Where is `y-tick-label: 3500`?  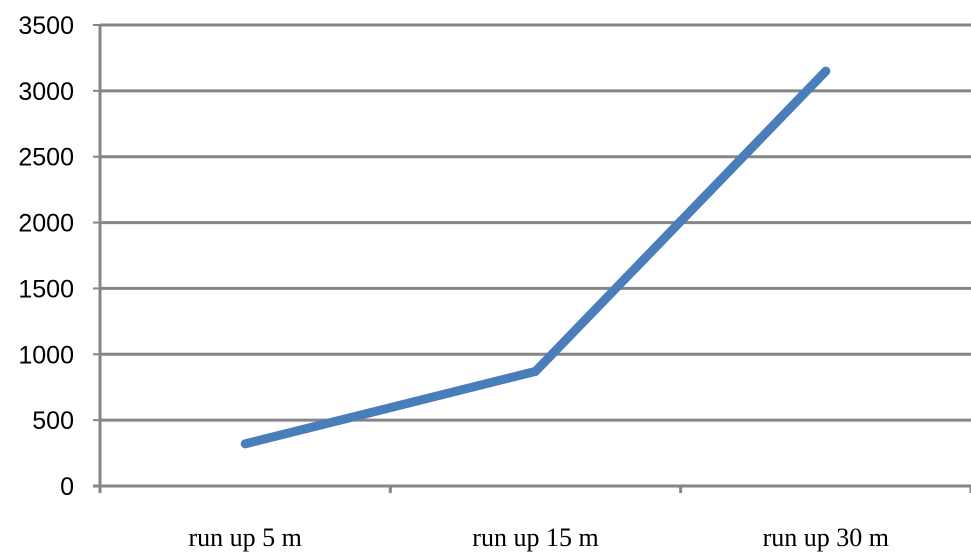 y-tick-label: 3500 is located at coordinates (46, 26).